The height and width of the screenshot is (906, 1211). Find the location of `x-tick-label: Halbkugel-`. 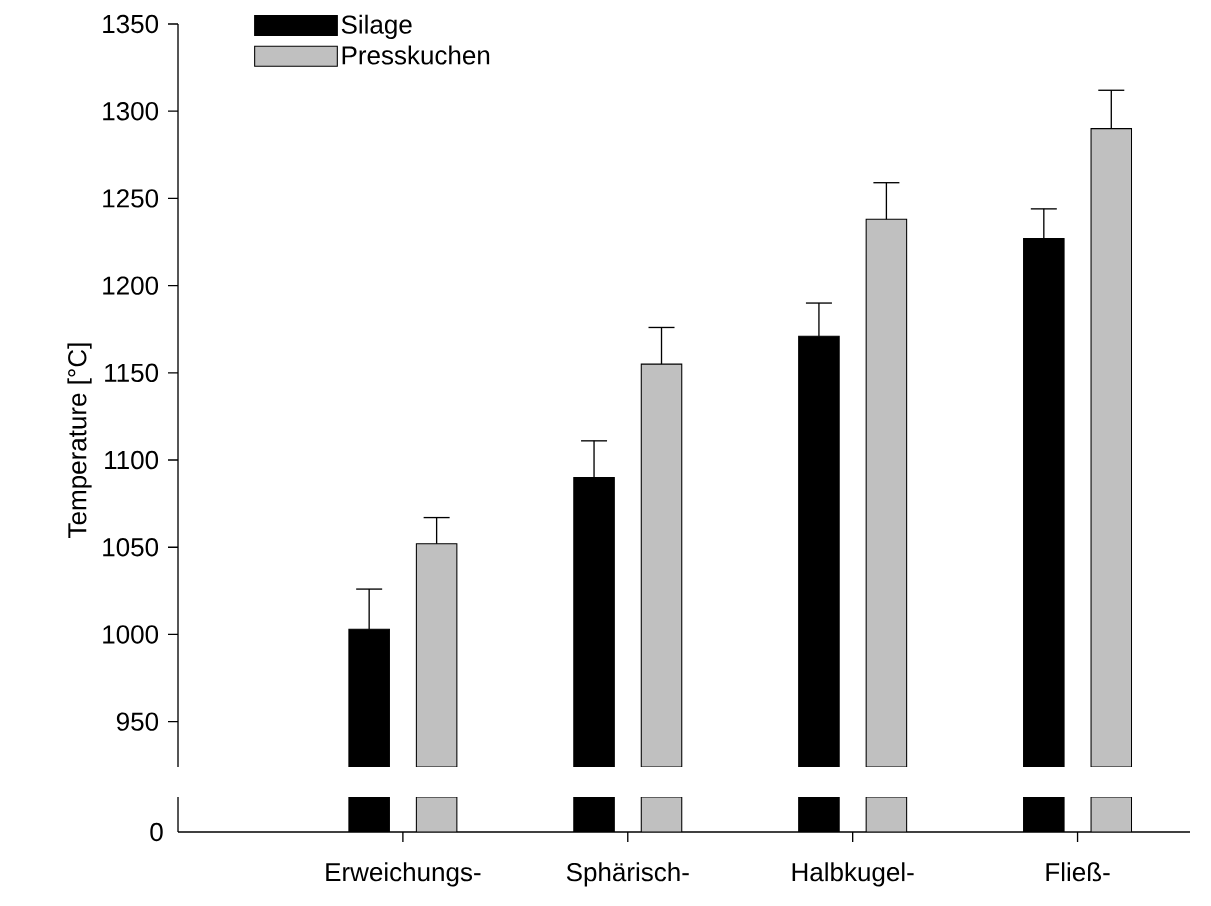

x-tick-label: Halbkugel- is located at coordinates (853, 874).